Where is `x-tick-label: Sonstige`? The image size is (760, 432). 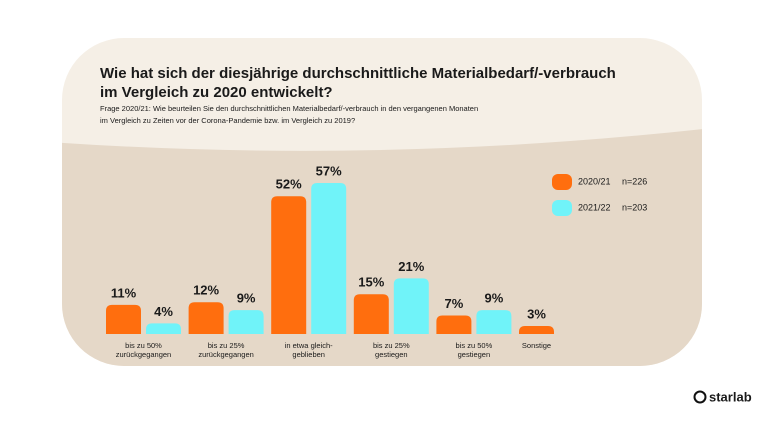 x-tick-label: Sonstige is located at coordinates (536, 345).